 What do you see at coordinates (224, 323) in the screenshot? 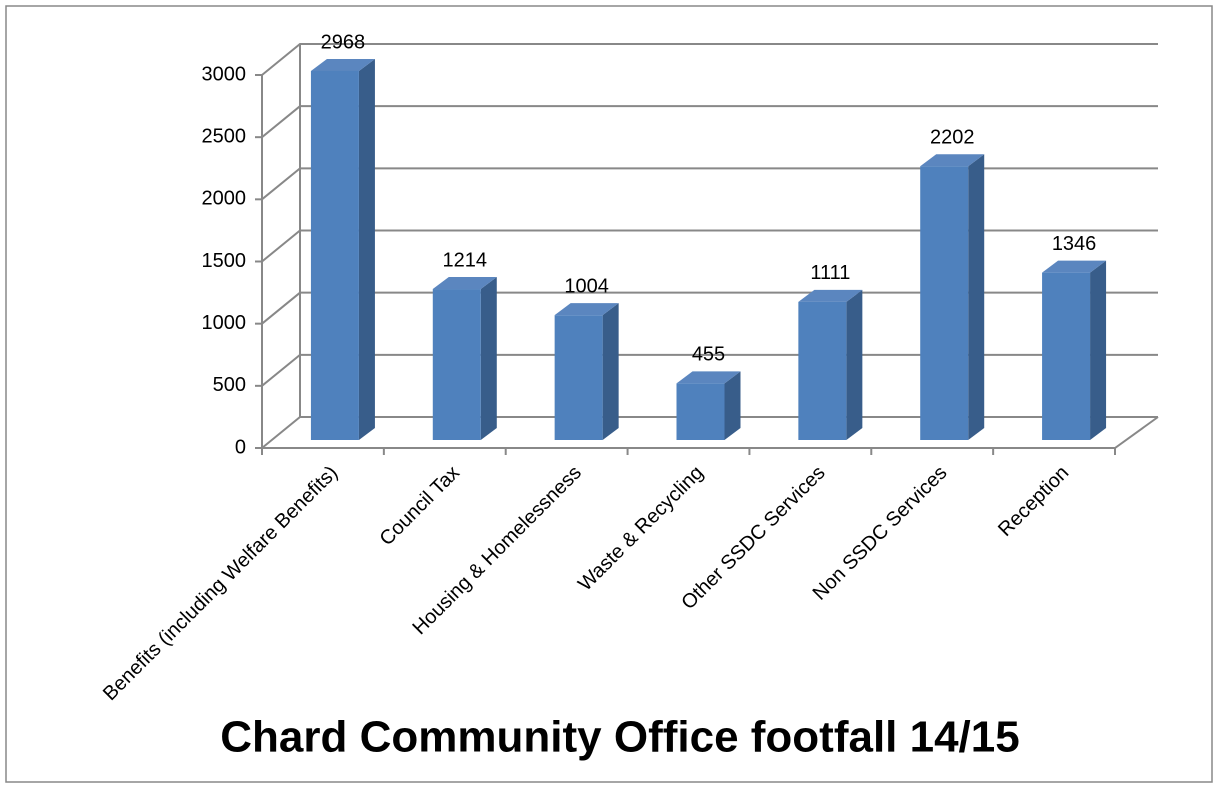
I see `y-tick-label: 1000` at bounding box center [224, 323].